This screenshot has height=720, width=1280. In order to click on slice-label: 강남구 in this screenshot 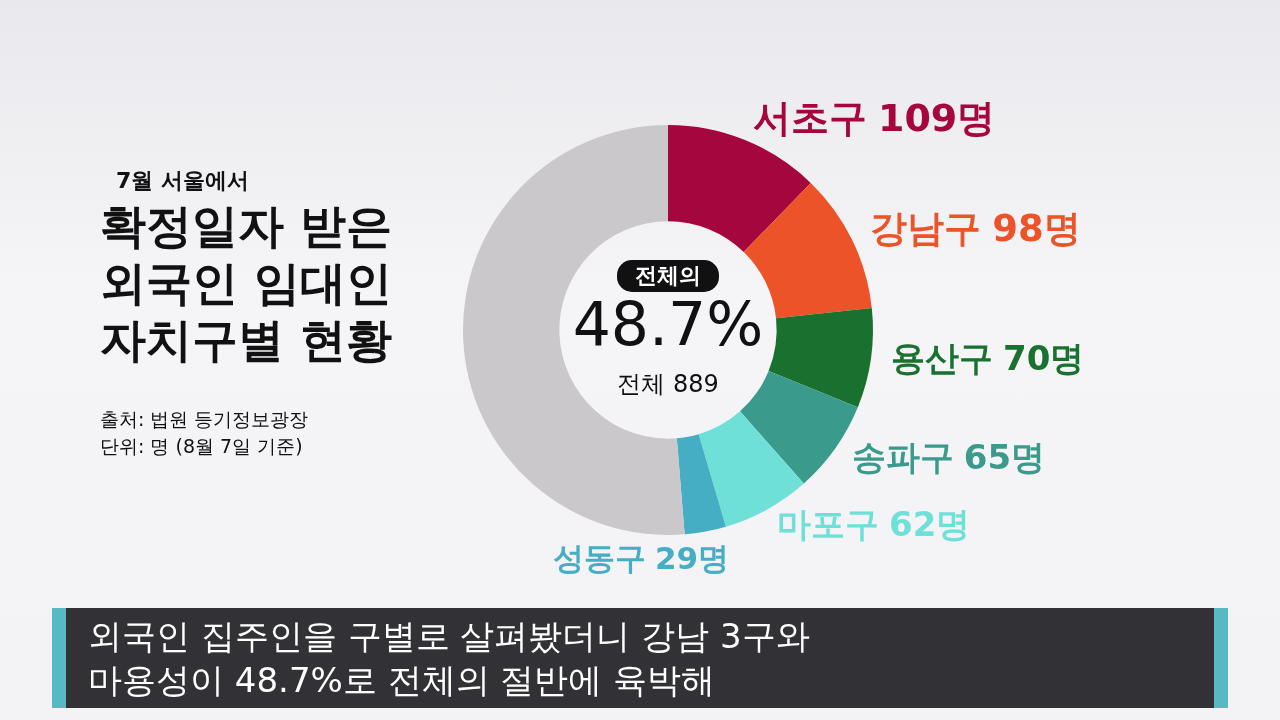, I will do `click(926, 228)`.